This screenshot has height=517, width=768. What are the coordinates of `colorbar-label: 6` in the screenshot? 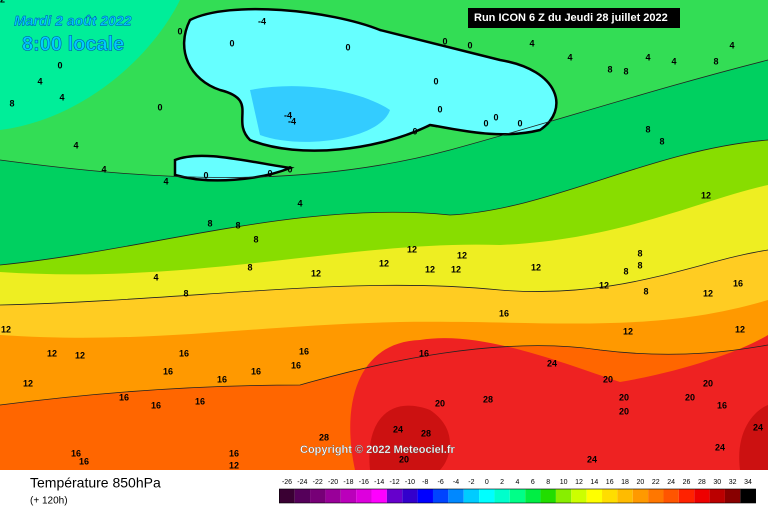 It's located at (533, 482).